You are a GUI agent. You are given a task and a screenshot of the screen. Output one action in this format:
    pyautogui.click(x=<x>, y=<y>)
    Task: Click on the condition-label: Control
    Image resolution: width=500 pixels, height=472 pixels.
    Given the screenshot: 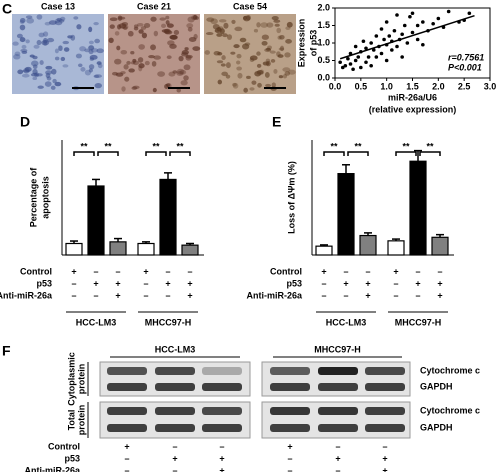 What is the action you would take?
    pyautogui.click(x=36, y=271)
    